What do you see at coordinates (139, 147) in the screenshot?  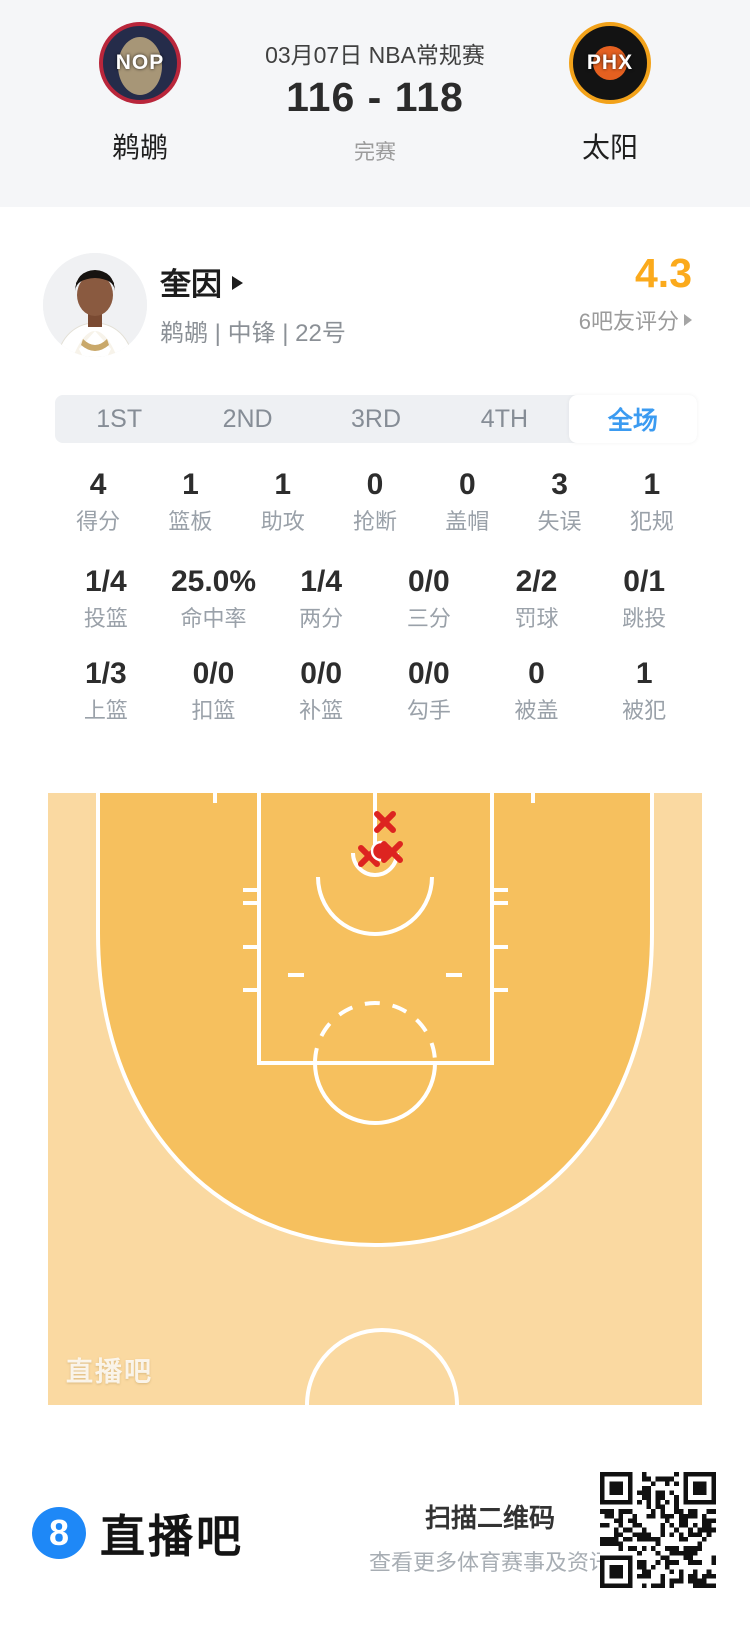 I see `home-team-name: 鹈鹕` at bounding box center [139, 147].